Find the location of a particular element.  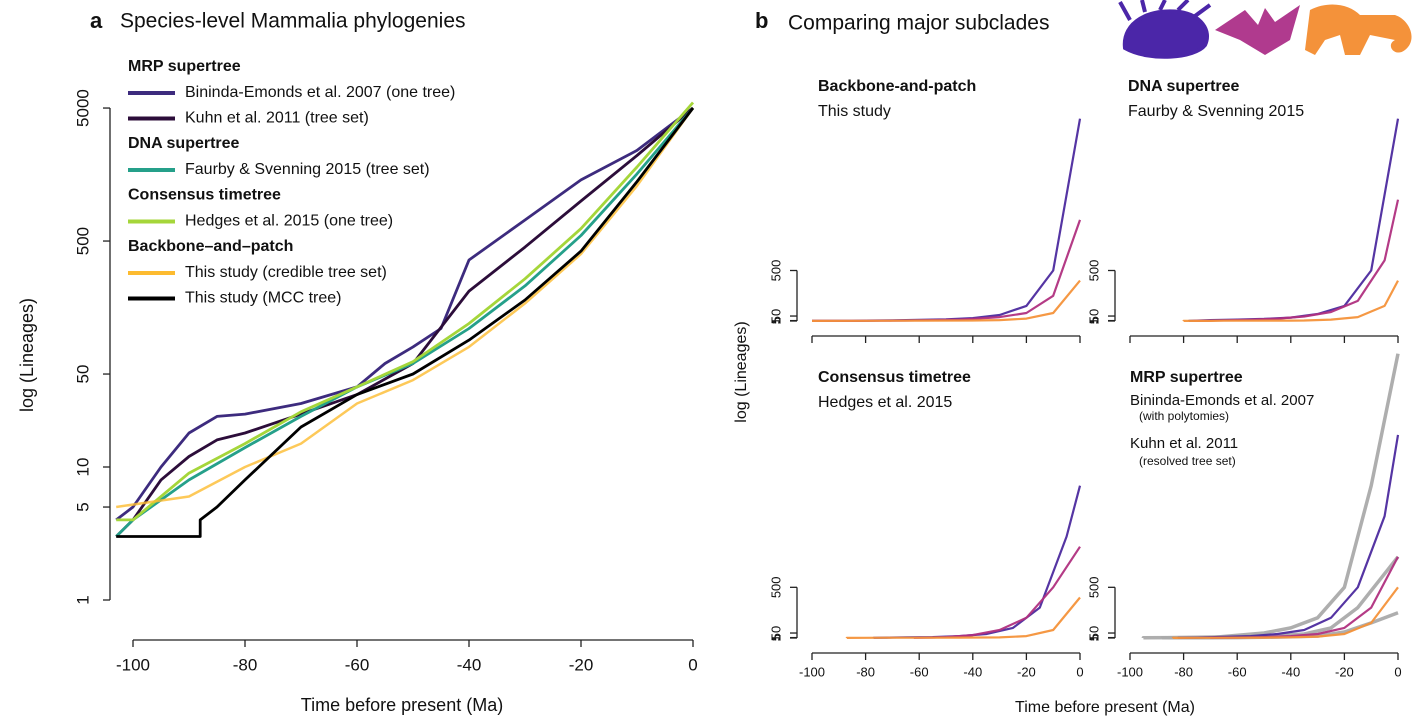

legend-group-title: Backbone–and–patch is located at coordinates (210, 246).